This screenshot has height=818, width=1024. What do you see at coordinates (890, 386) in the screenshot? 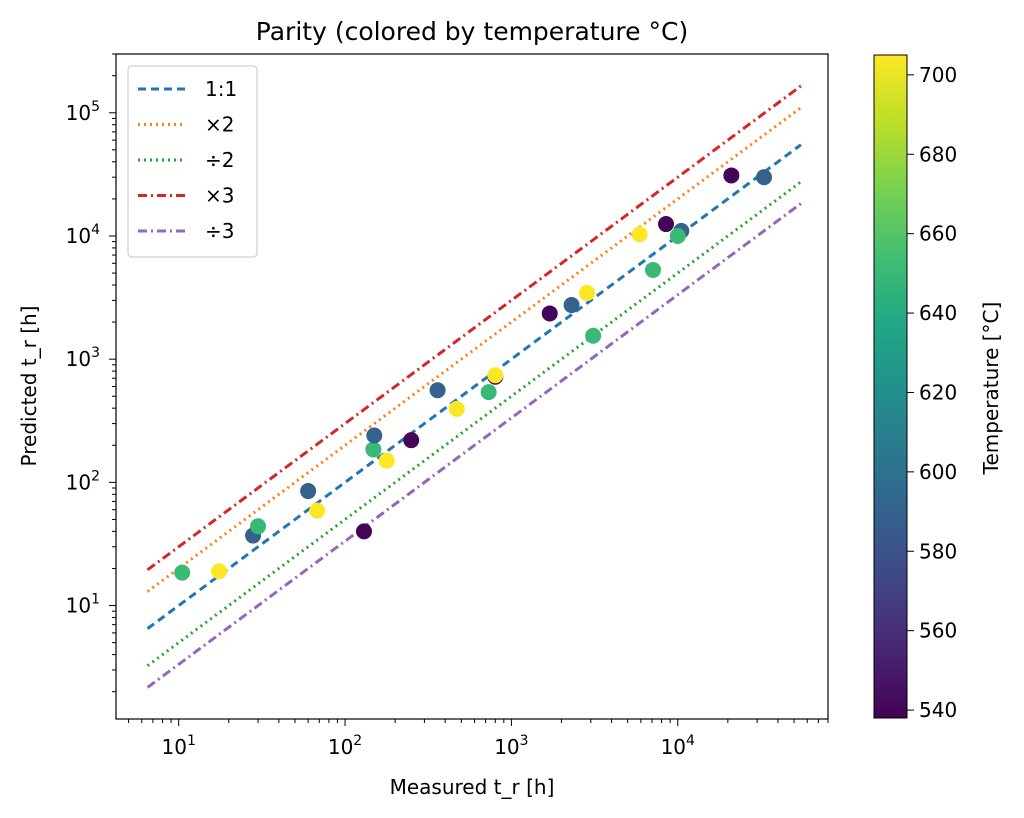
I see `colorbar-gradient` at bounding box center [890, 386].